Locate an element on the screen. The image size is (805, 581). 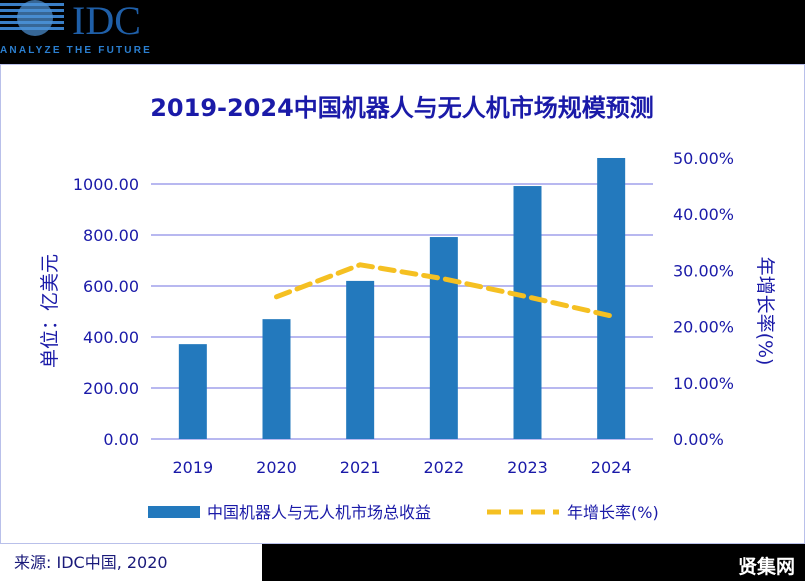
legend-bar-swatch is located at coordinates (174, 512).